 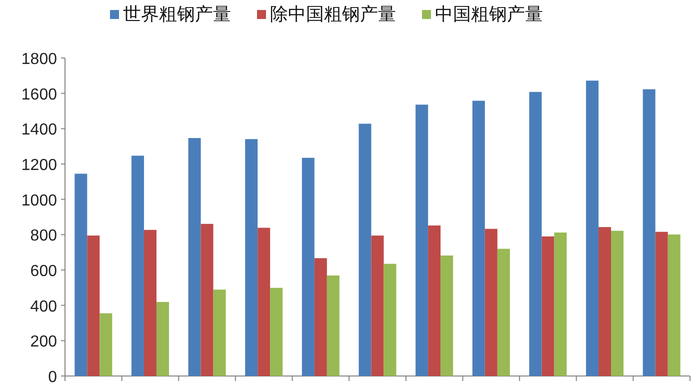 I want to click on y-tick-label: 600, so click(x=44, y=271).